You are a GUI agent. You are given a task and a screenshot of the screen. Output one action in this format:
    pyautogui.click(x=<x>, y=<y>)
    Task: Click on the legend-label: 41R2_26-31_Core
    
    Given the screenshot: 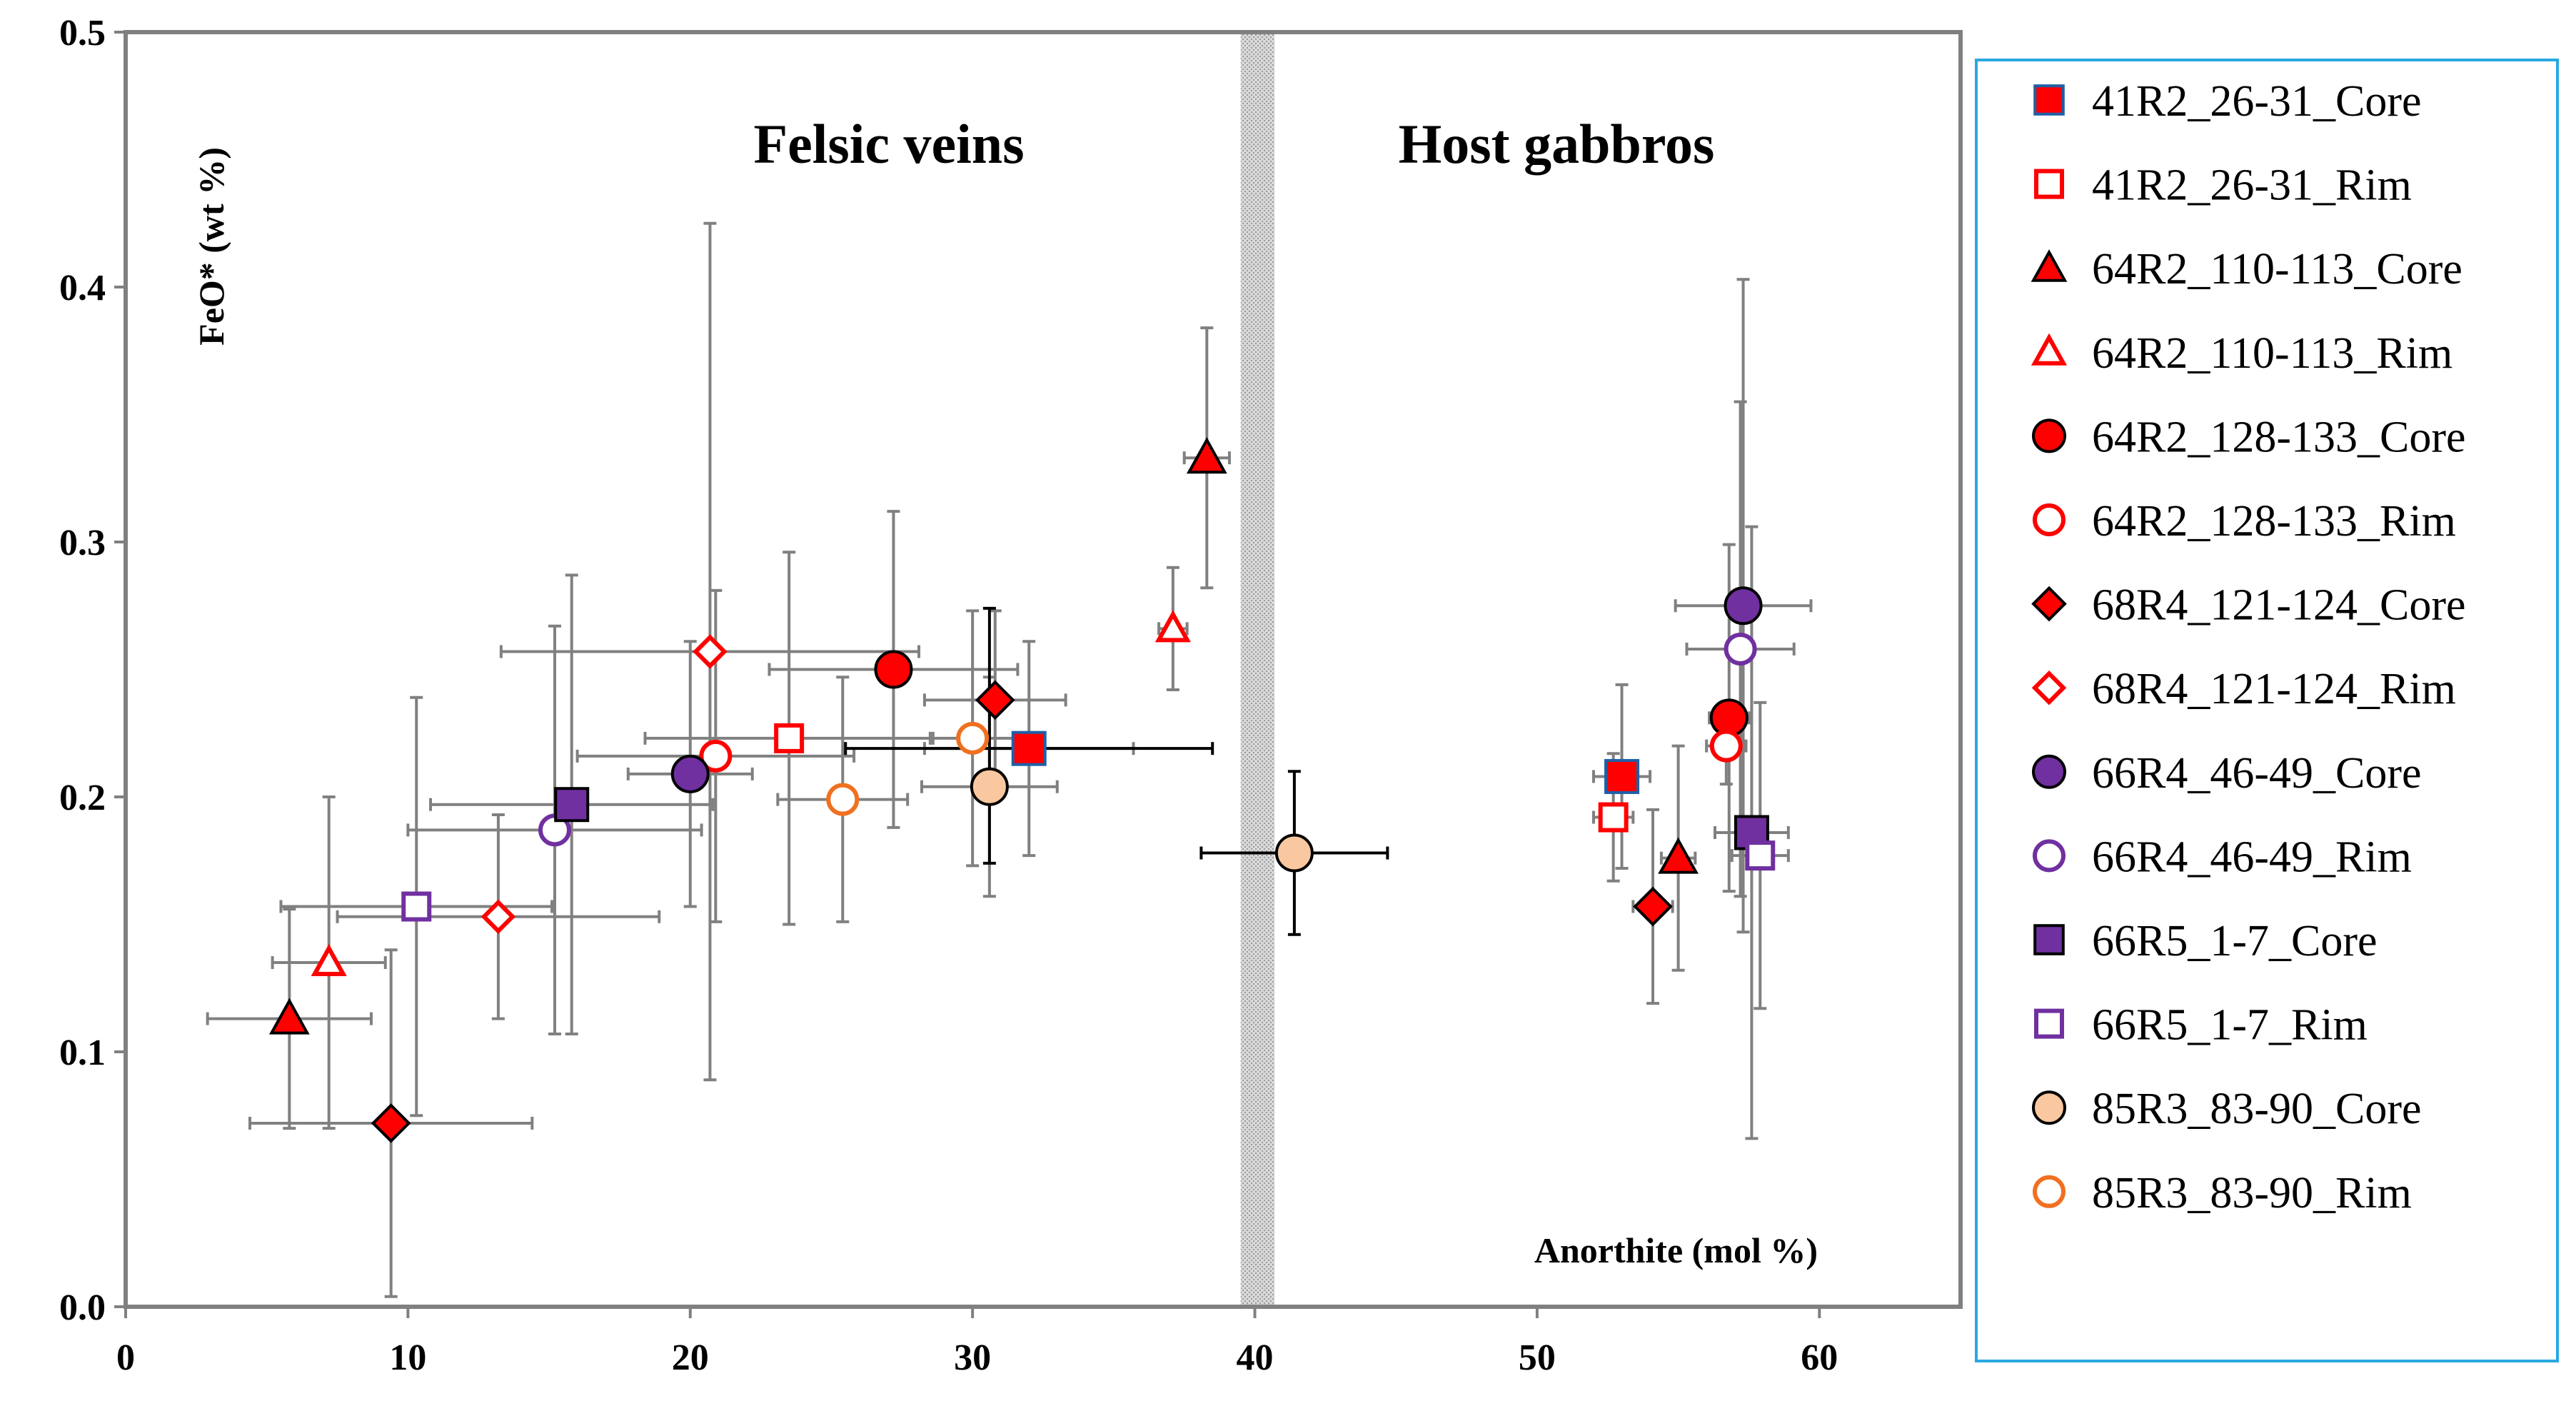 What is the action you would take?
    pyautogui.click(x=2257, y=101)
    